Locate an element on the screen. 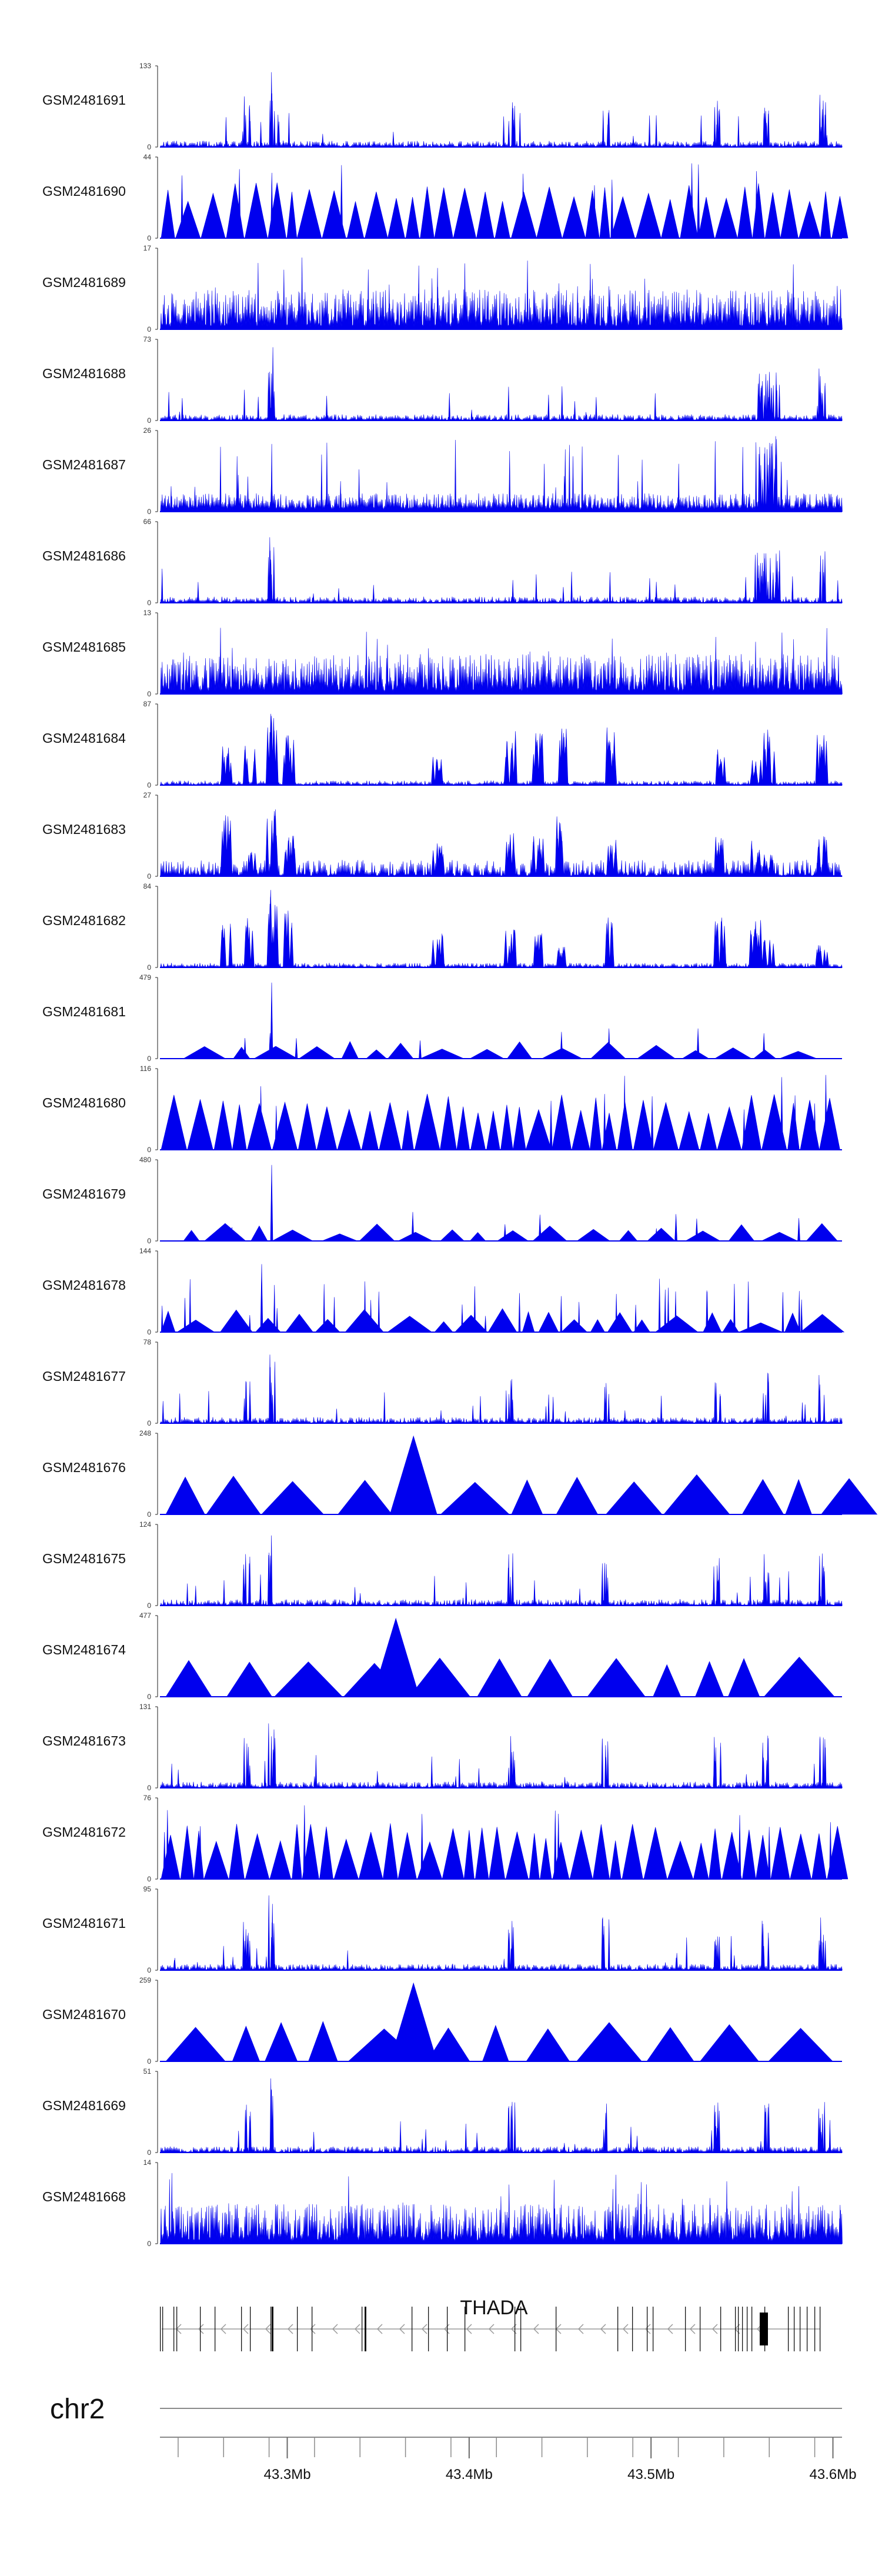 This screenshot has width=882, height=2576. genomic-axis: chr2 43.3Mb 43.4Mb 43.5Mb 43.6Mb is located at coordinates (453, 2438).